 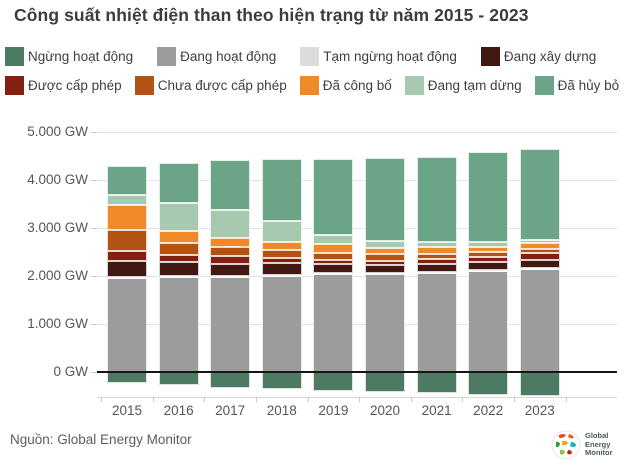 What do you see at coordinates (463, 85) in the screenshot?
I see `legend-item: Đang tạm dừng` at bounding box center [463, 85].